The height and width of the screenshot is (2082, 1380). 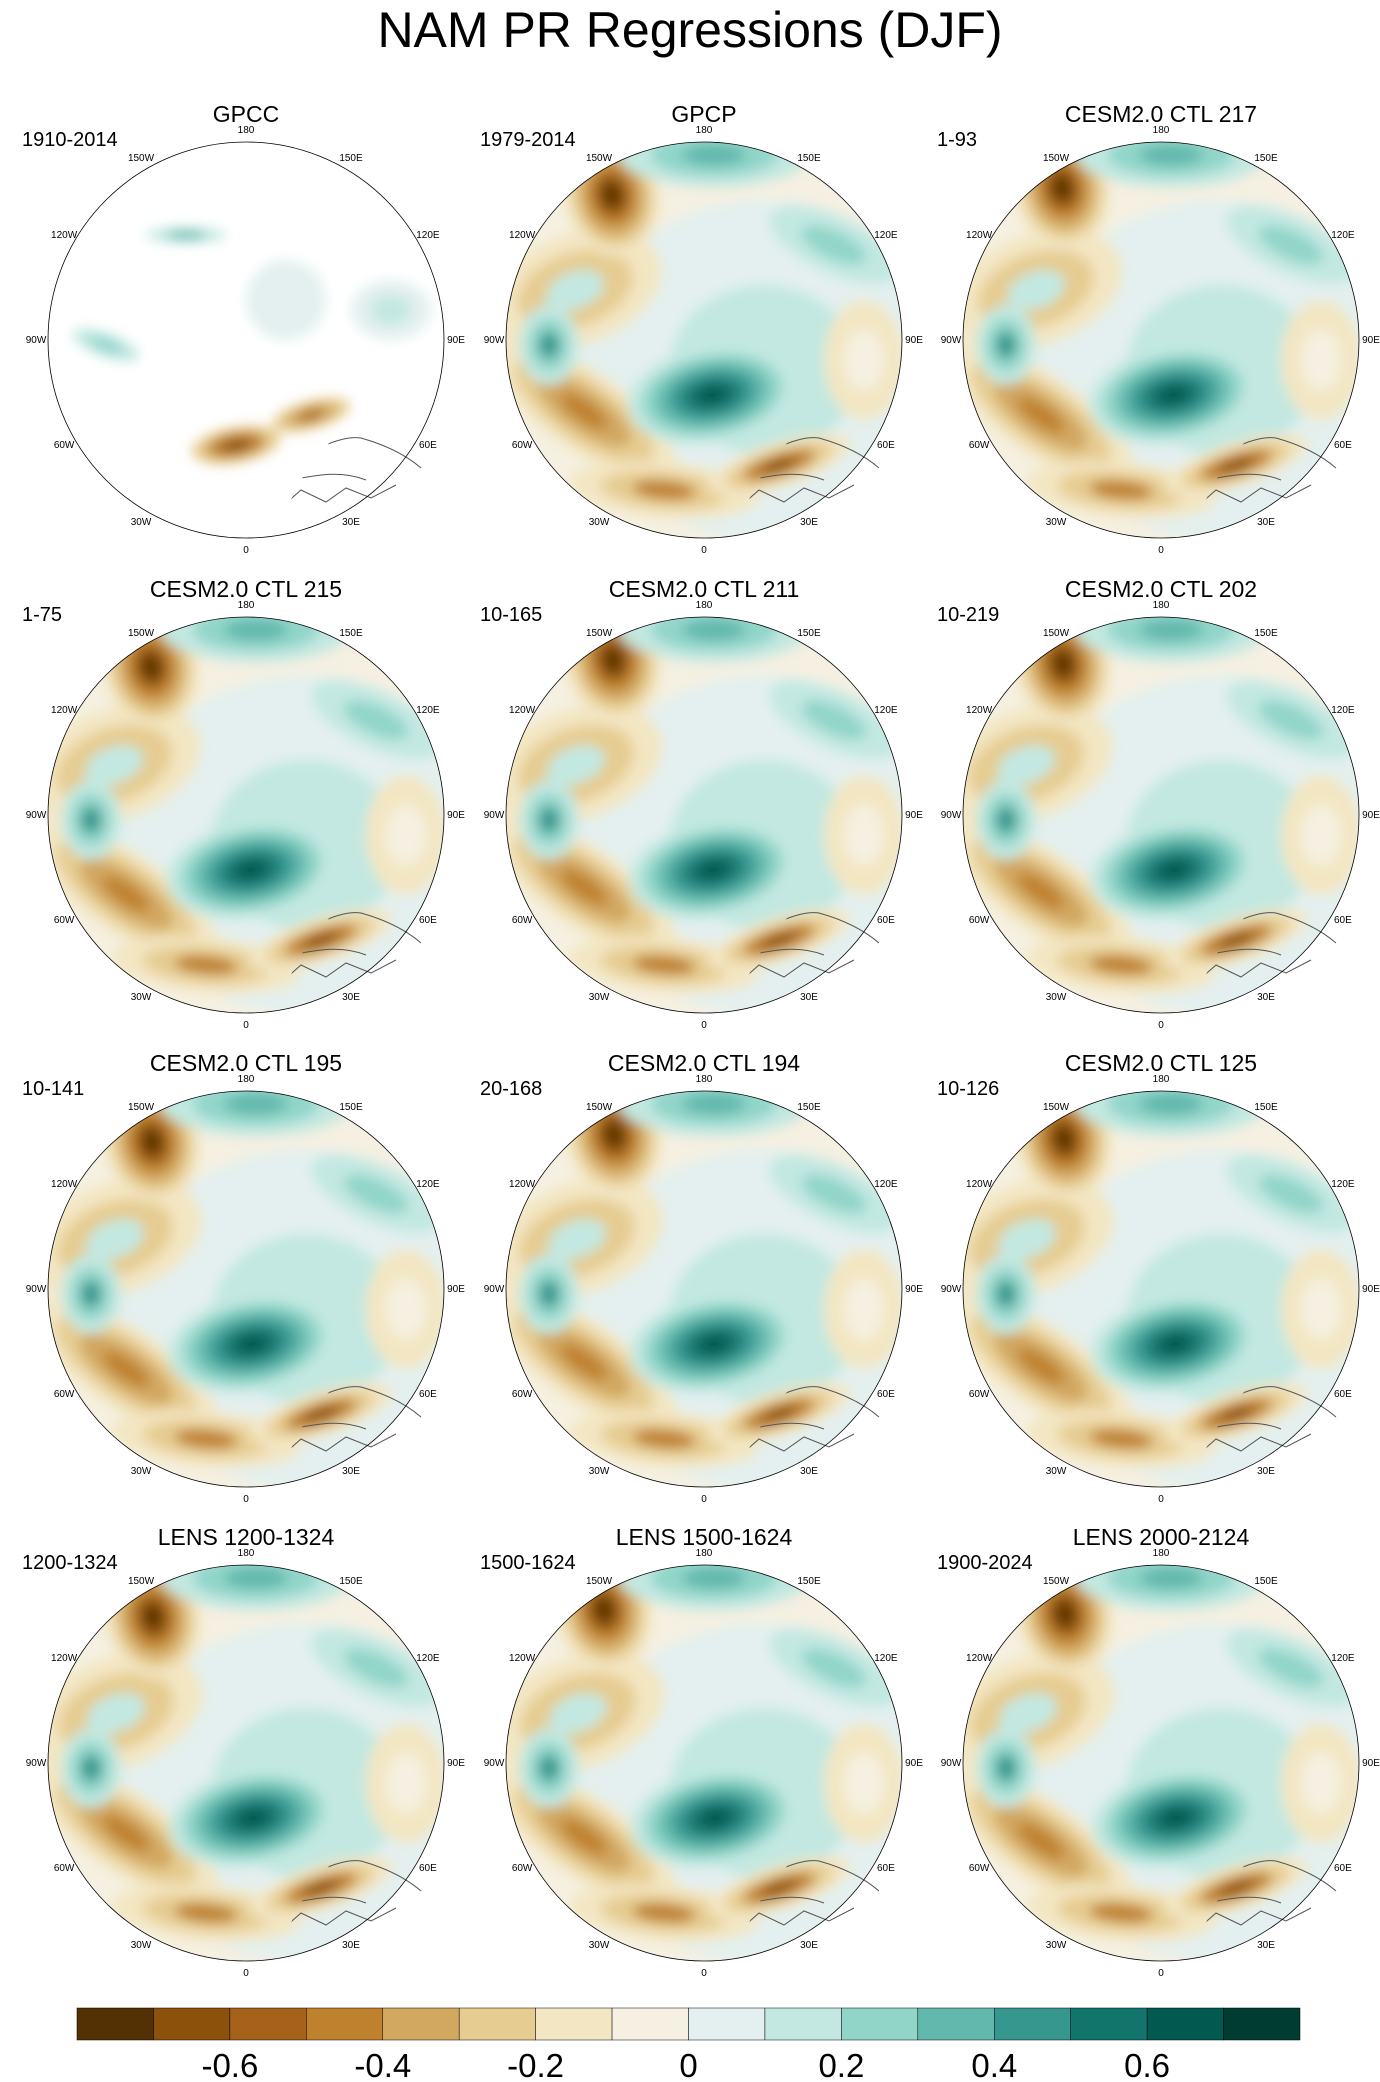 What do you see at coordinates (688, 2064) in the screenshot?
I see `colorbar-tick-label: 0` at bounding box center [688, 2064].